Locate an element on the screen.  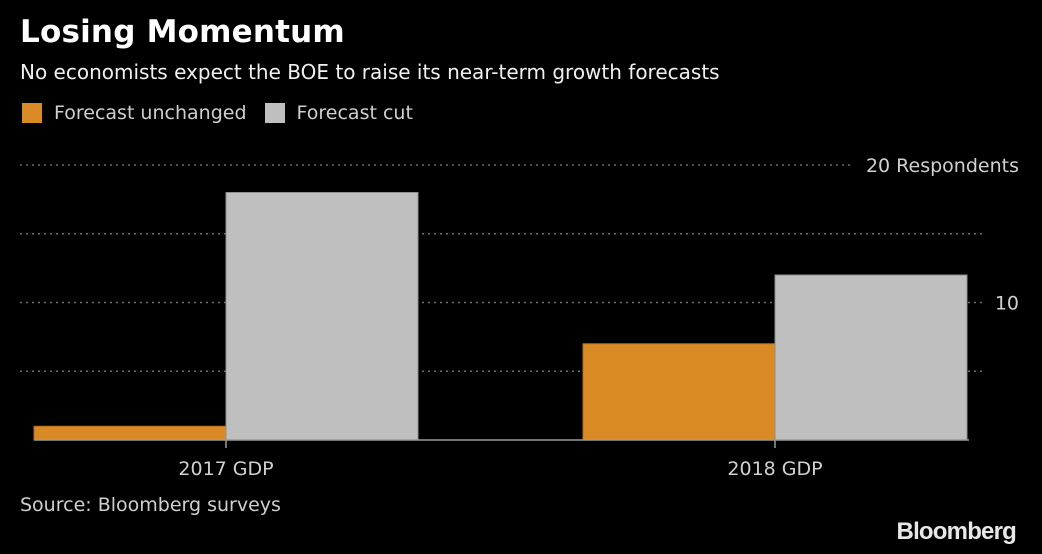
bar-forecast-unchanged-2018-gdp is located at coordinates (679, 392).